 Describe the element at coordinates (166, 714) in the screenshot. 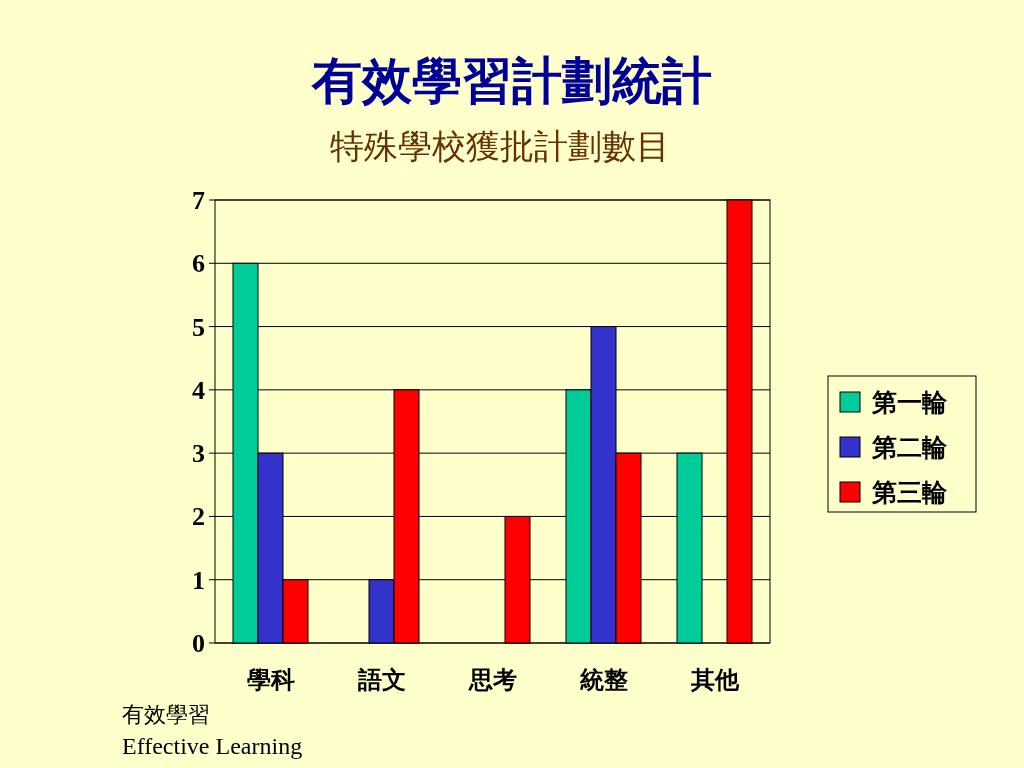

I see `text: 有效學習` at that location.